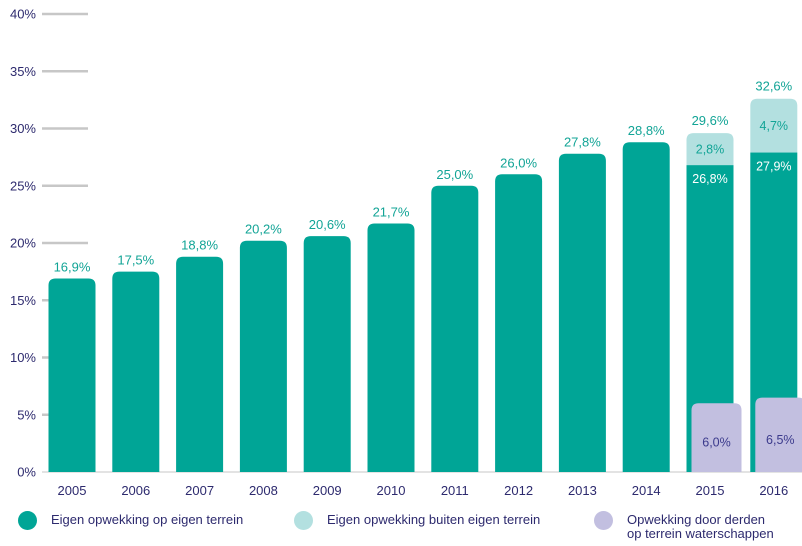 The image size is (802, 546). I want to click on data-label: 27,8%, so click(582, 142).